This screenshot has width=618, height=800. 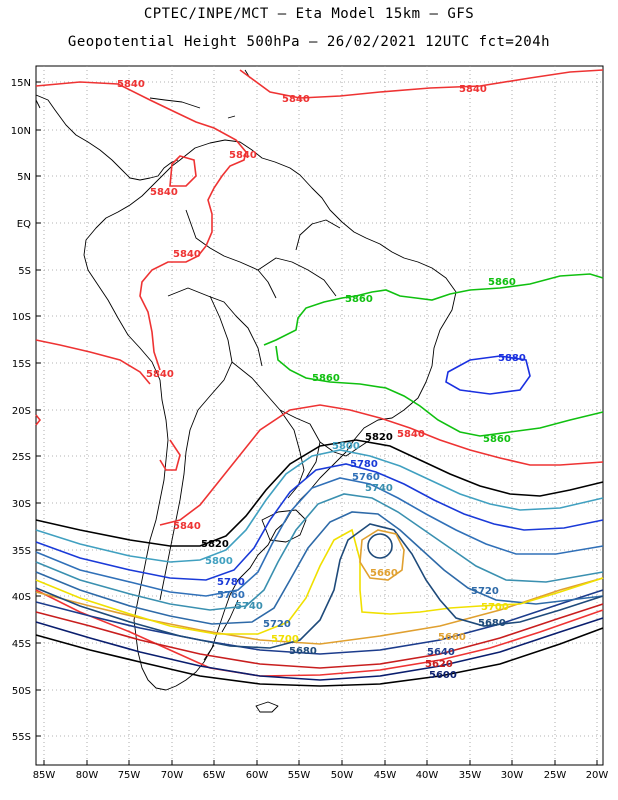 What do you see at coordinates (443, 675) in the screenshot?
I see `contour-label-5600: 5600` at bounding box center [443, 675].